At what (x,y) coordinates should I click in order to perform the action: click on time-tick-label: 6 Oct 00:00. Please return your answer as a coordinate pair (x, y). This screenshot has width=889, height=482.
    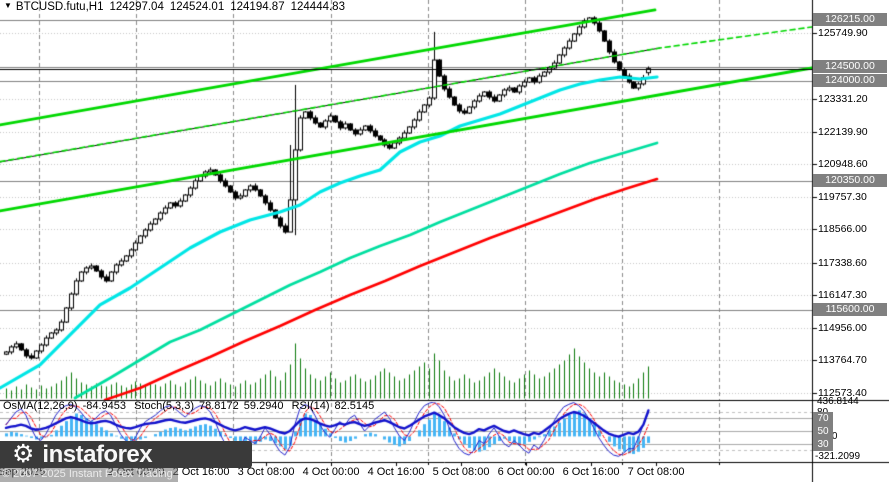
    Looking at the image, I should click on (526, 472).